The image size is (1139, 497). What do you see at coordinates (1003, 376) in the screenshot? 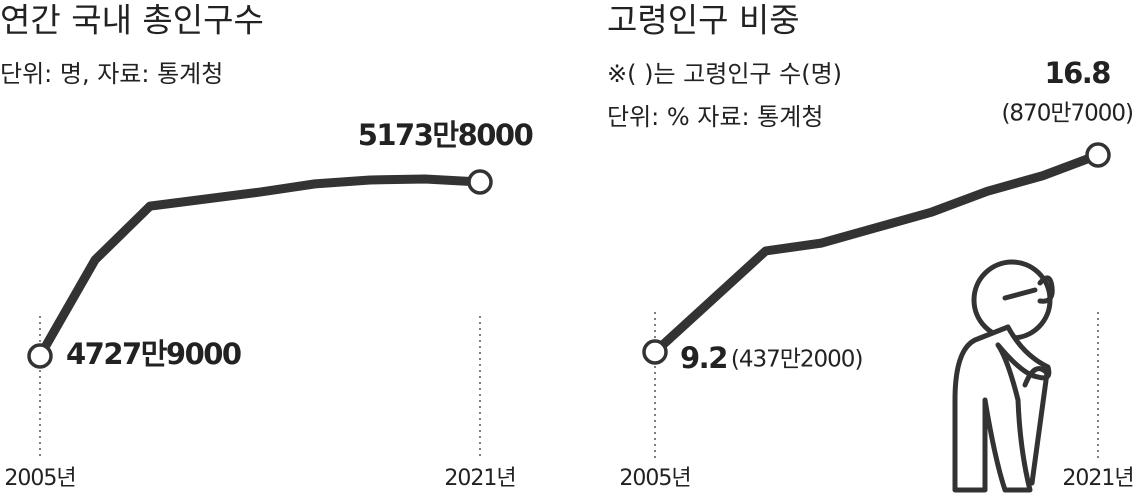
I see `elderly-icon` at bounding box center [1003, 376].